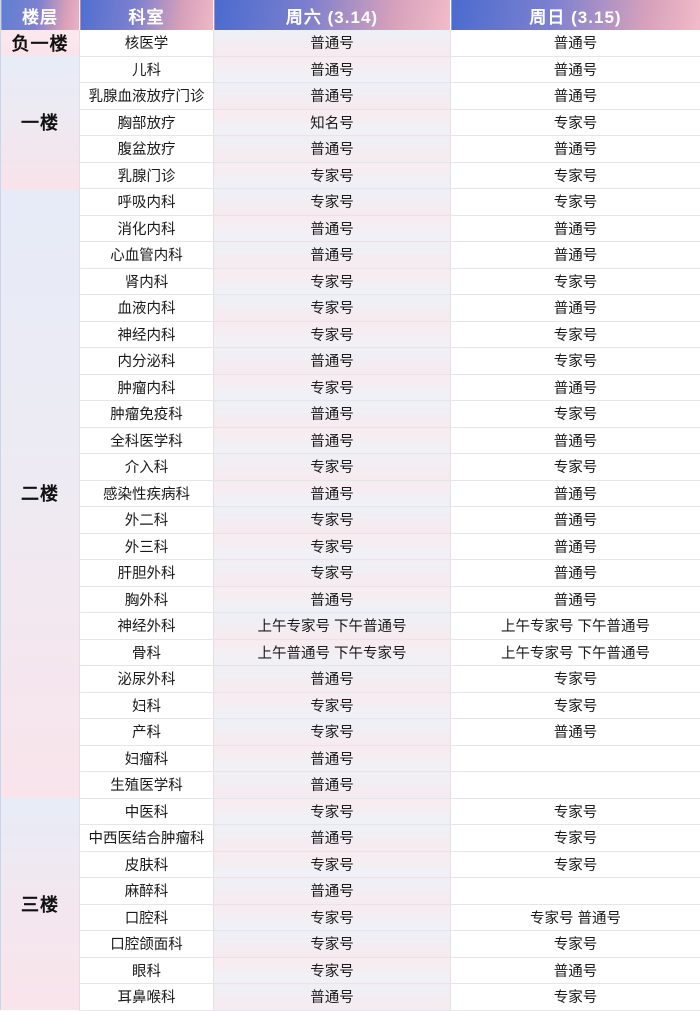  Describe the element at coordinates (147, 864) in the screenshot. I see `department-name-cell: 皮肤科` at that location.